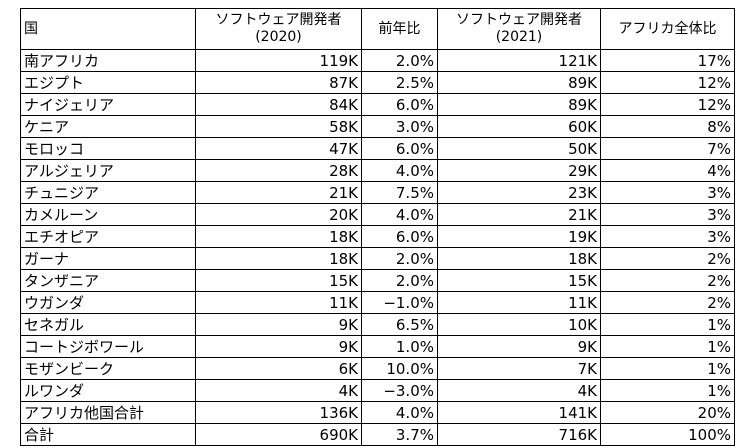  I want to click on table-row: エジプト 87K 2.5% 89K 12%, so click(377, 82).